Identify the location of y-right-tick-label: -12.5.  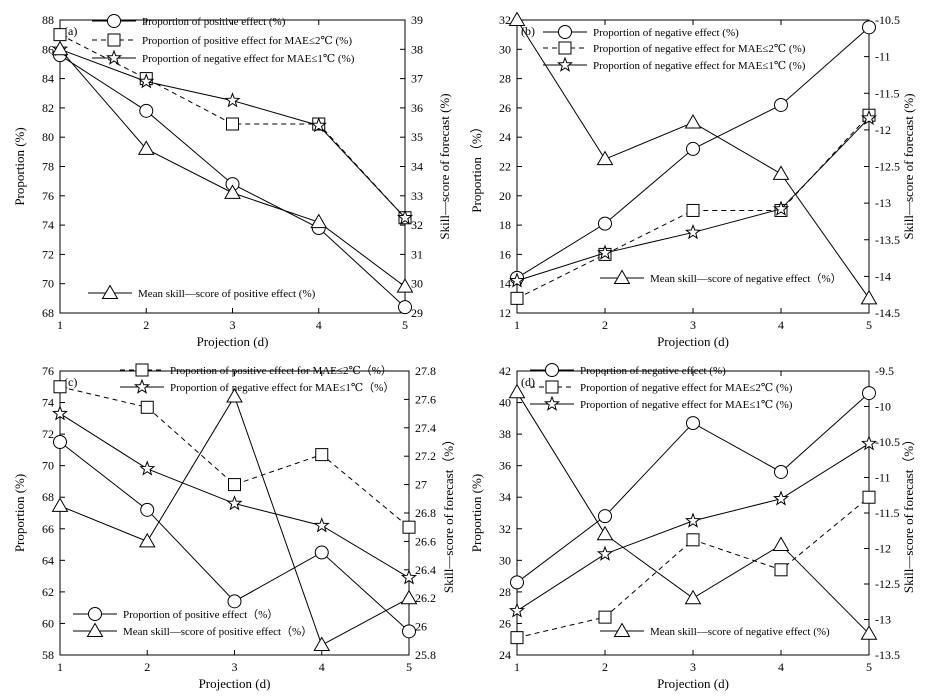
(887, 584).